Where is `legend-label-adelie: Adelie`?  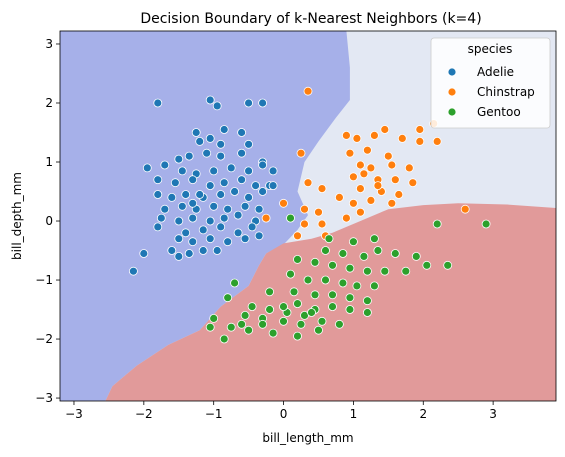
legend-label-adelie: Adelie is located at coordinates (495, 72).